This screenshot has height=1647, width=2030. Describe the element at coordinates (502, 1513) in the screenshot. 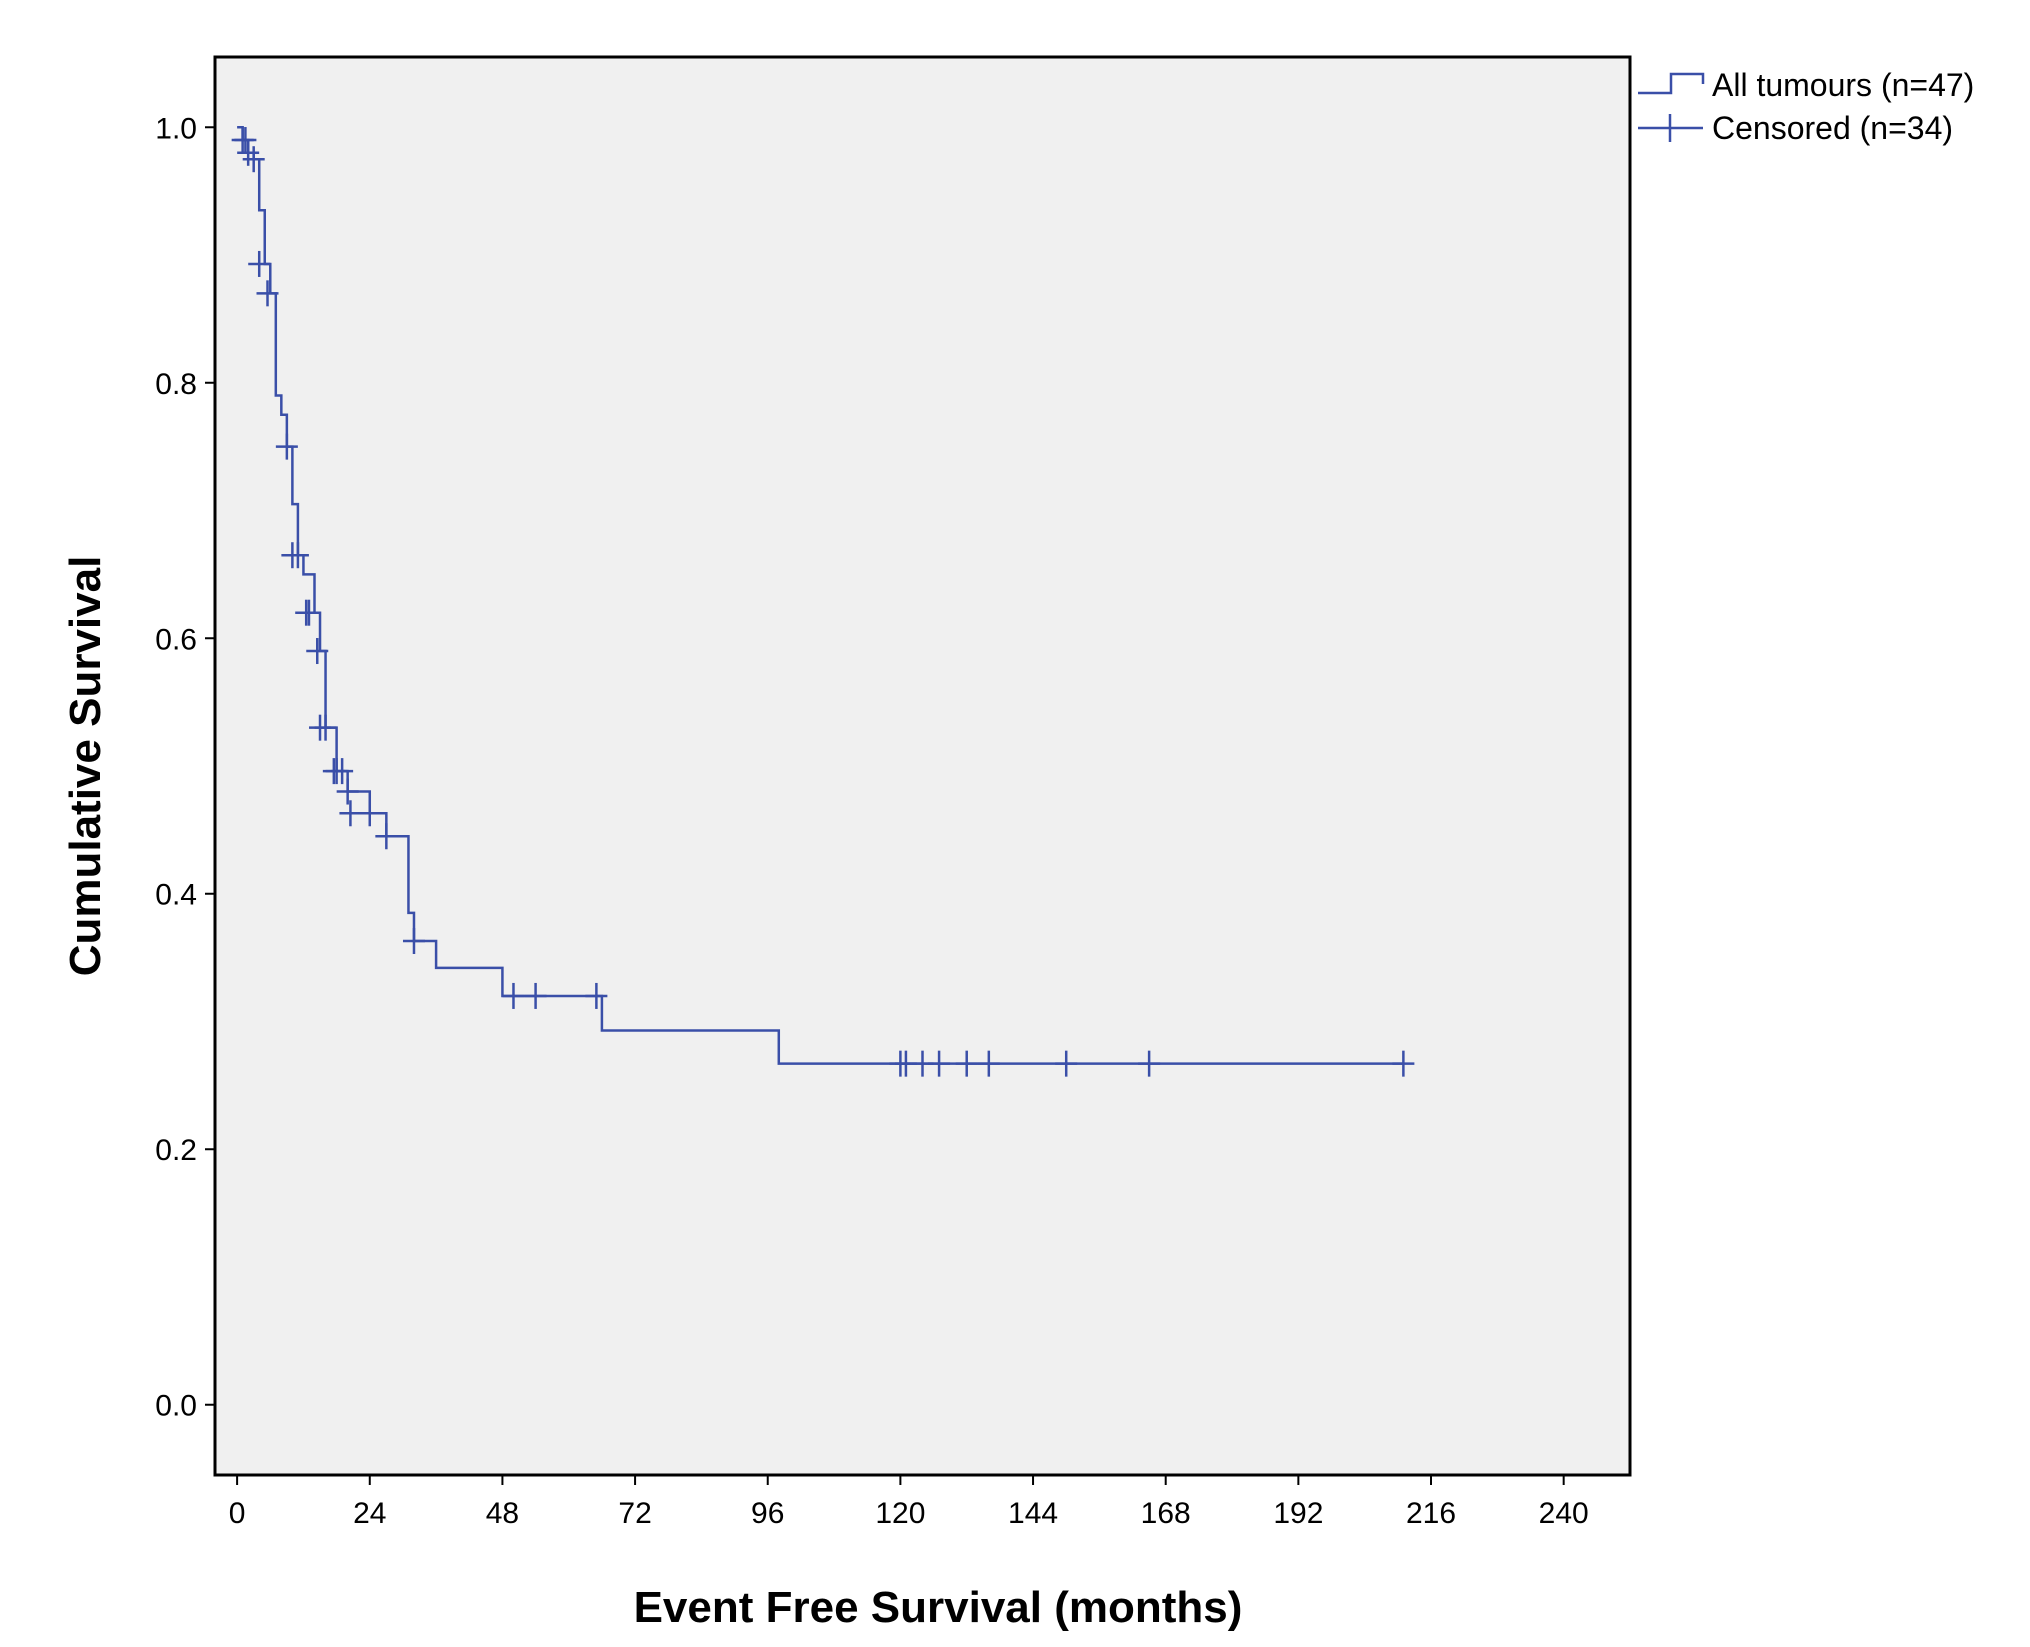

I see `x-tick-label: 48` at that location.